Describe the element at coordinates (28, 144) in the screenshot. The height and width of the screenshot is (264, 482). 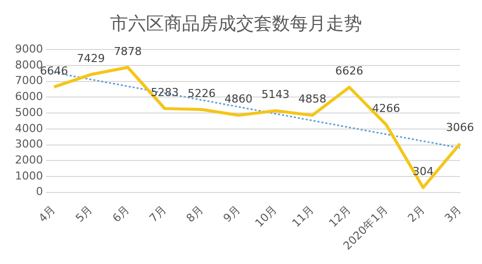
I see `y-tick-label: 3000` at that location.